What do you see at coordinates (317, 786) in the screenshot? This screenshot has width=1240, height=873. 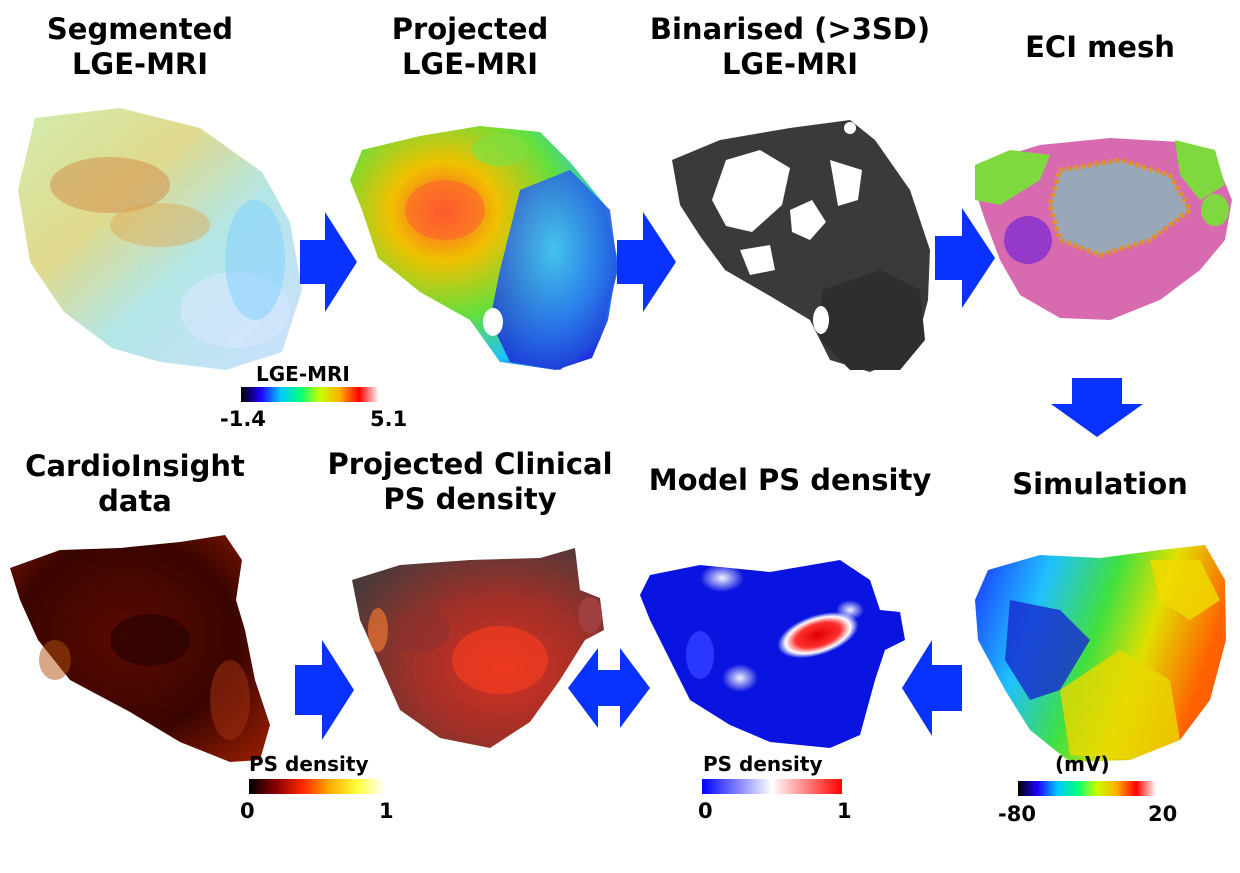 I see `ps-clinical-colorbar` at bounding box center [317, 786].